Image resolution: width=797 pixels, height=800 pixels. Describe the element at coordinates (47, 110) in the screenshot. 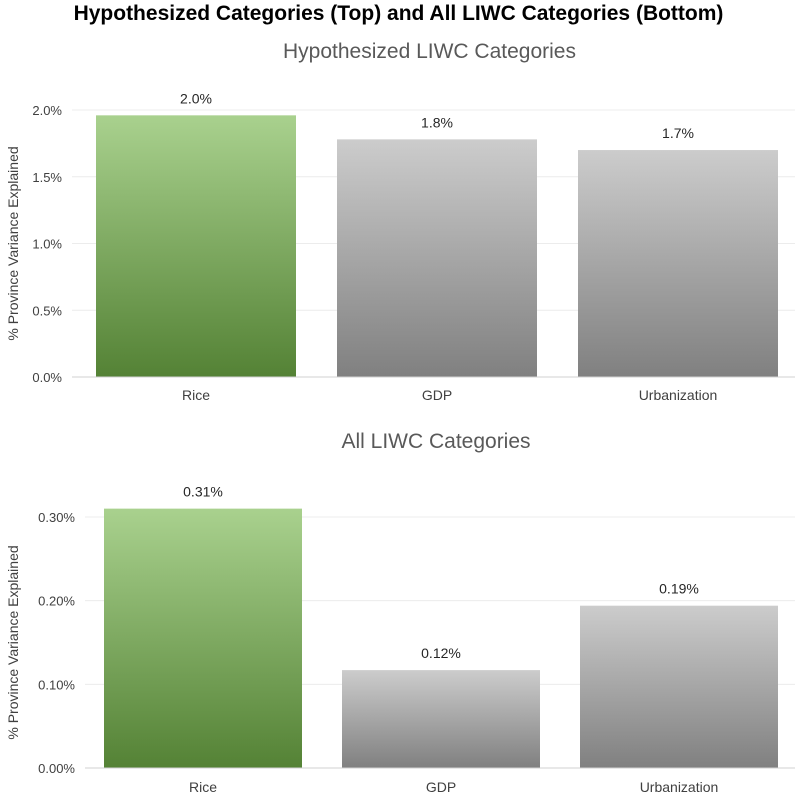

I see `y-tick-label: 2.0%` at that location.